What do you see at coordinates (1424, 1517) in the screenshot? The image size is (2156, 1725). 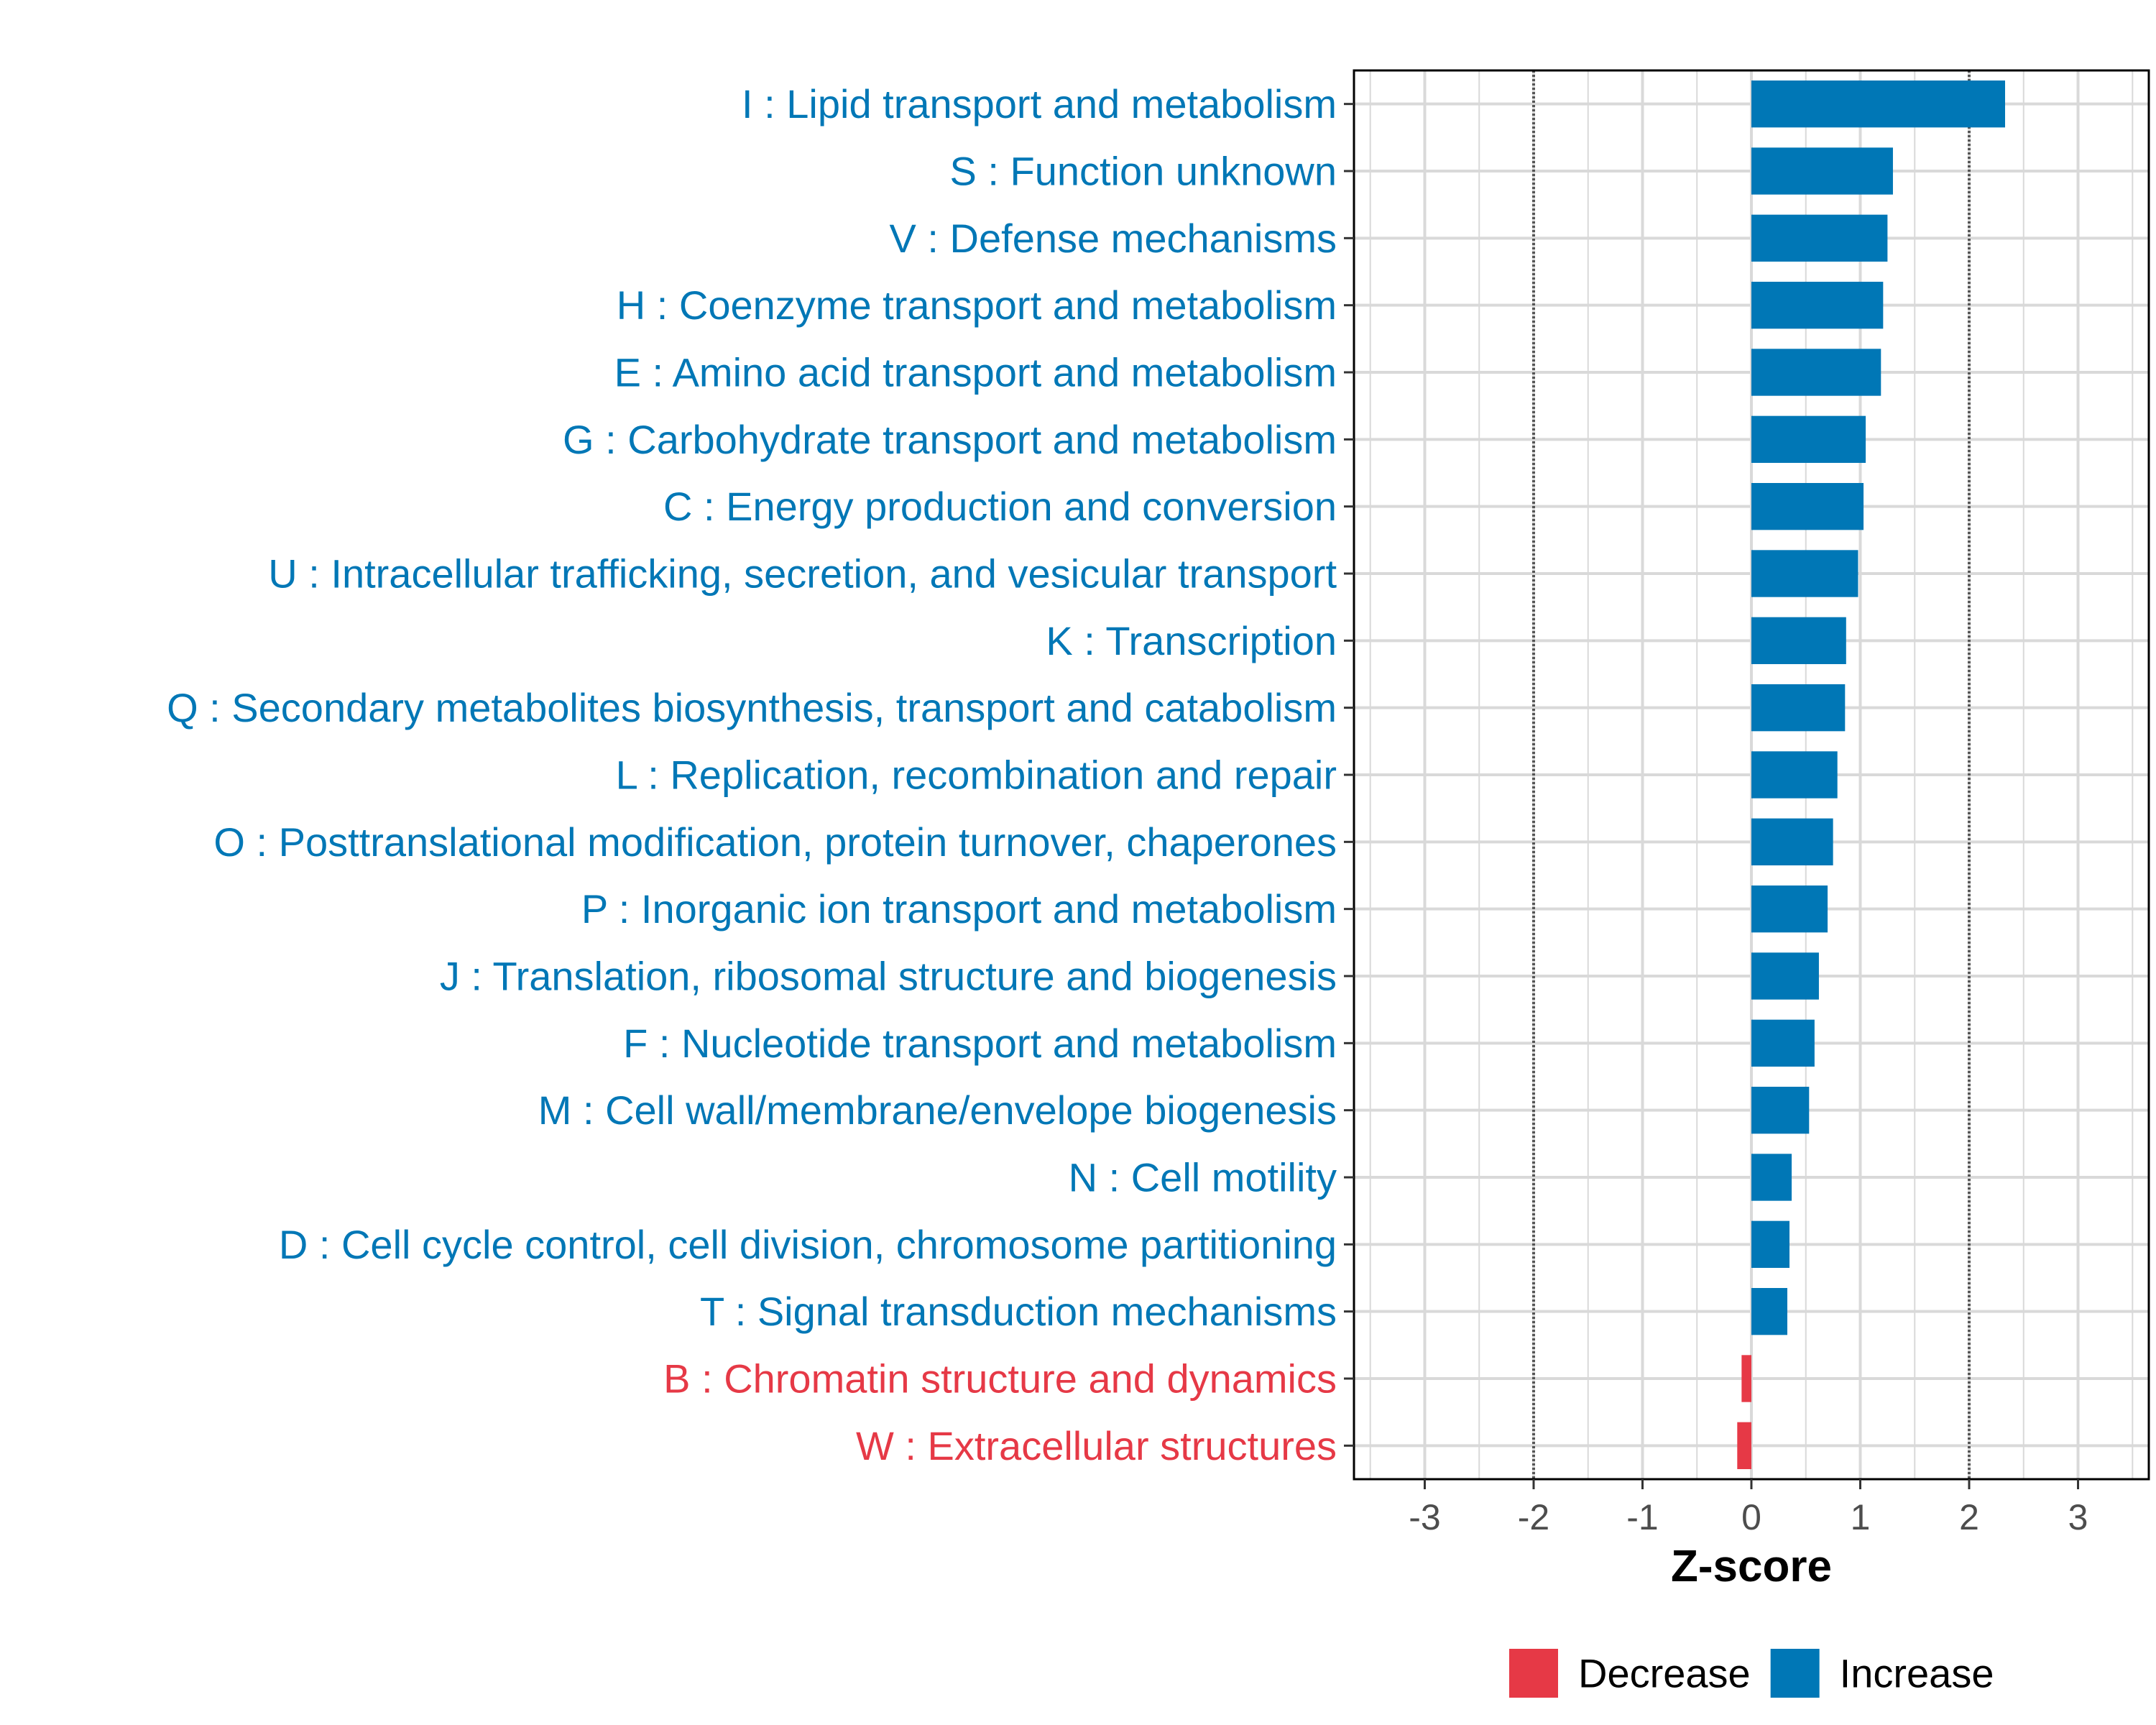 I see `x-tick-label: -3` at bounding box center [1424, 1517].